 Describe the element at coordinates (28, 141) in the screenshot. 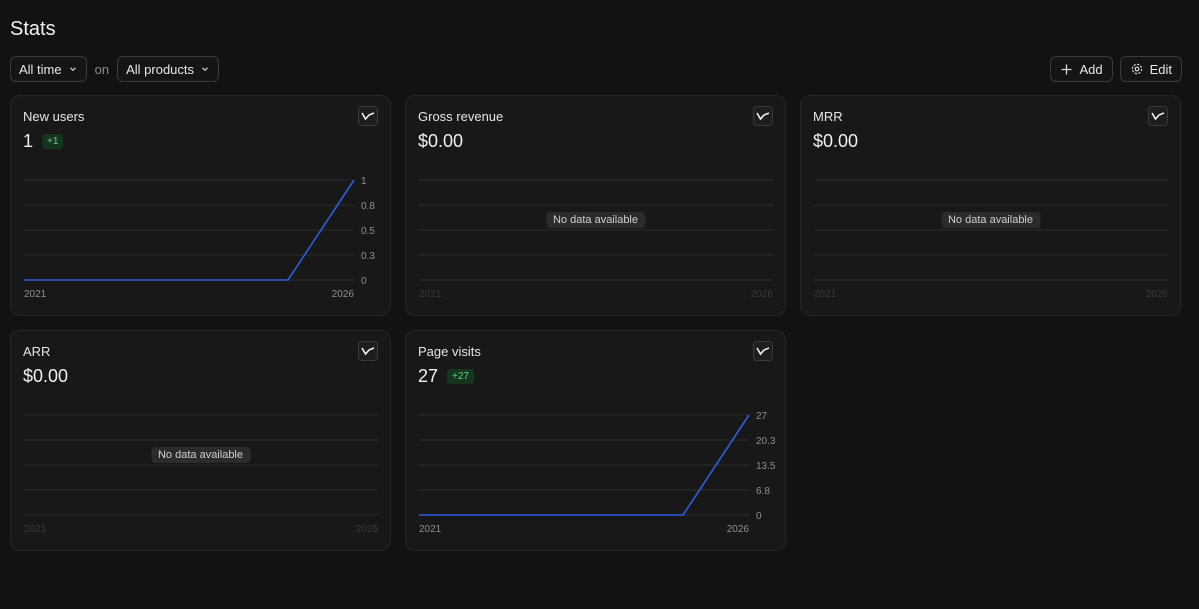

I see `card-value: 1` at that location.